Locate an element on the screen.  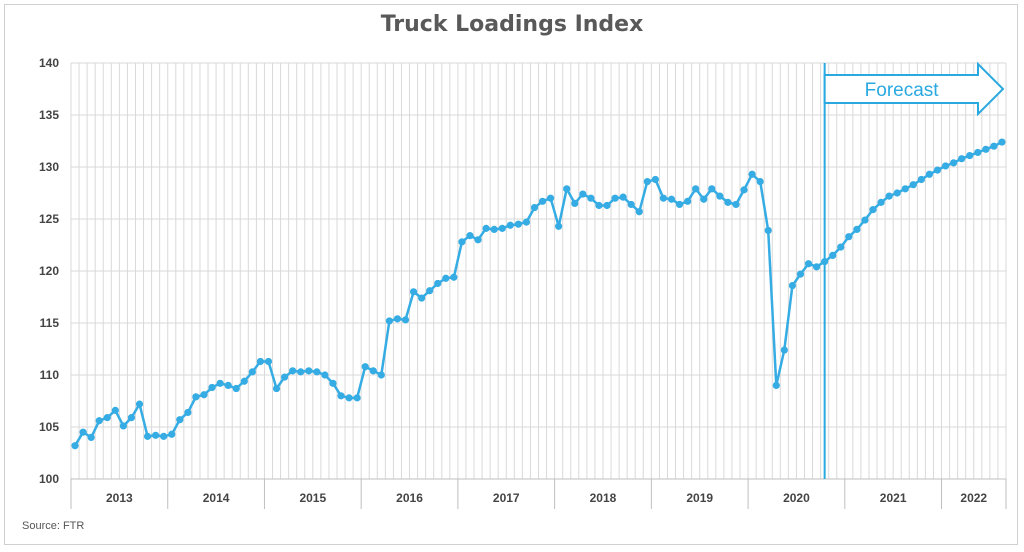
x-tick-label: 2017 is located at coordinates (506, 498).